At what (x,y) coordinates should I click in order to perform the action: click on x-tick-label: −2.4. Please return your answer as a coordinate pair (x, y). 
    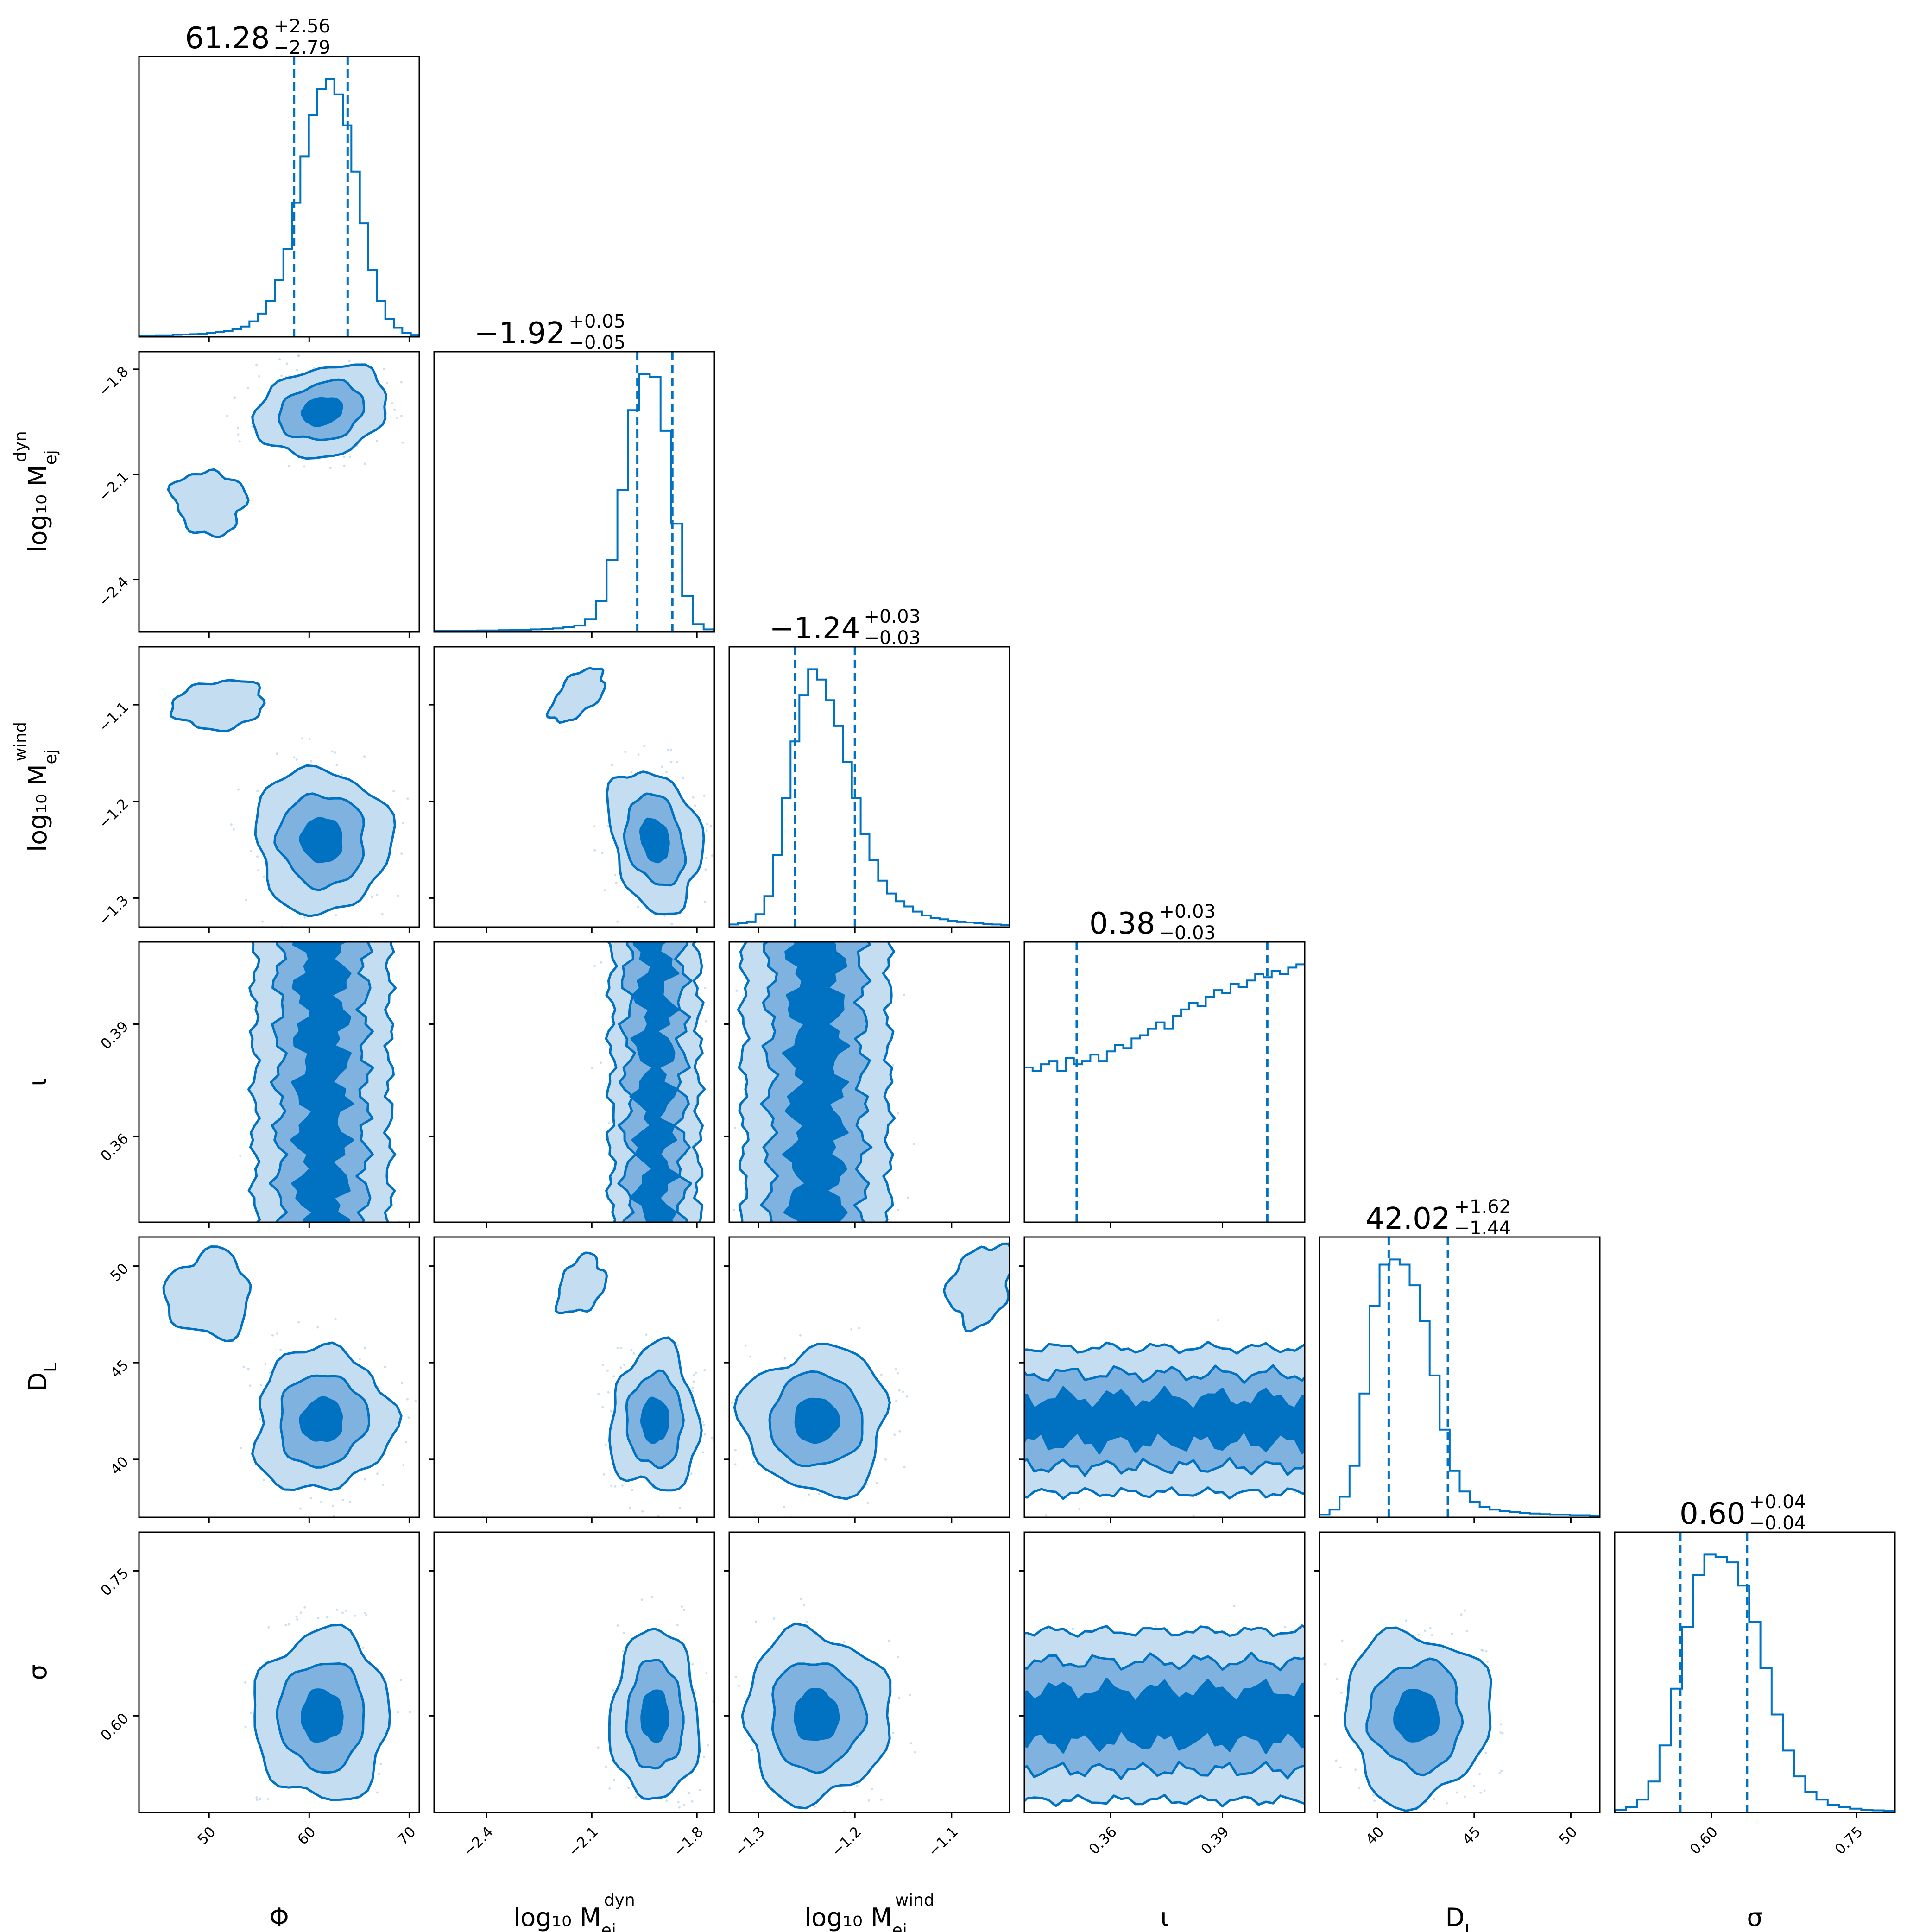
    Looking at the image, I should click on (478, 1842).